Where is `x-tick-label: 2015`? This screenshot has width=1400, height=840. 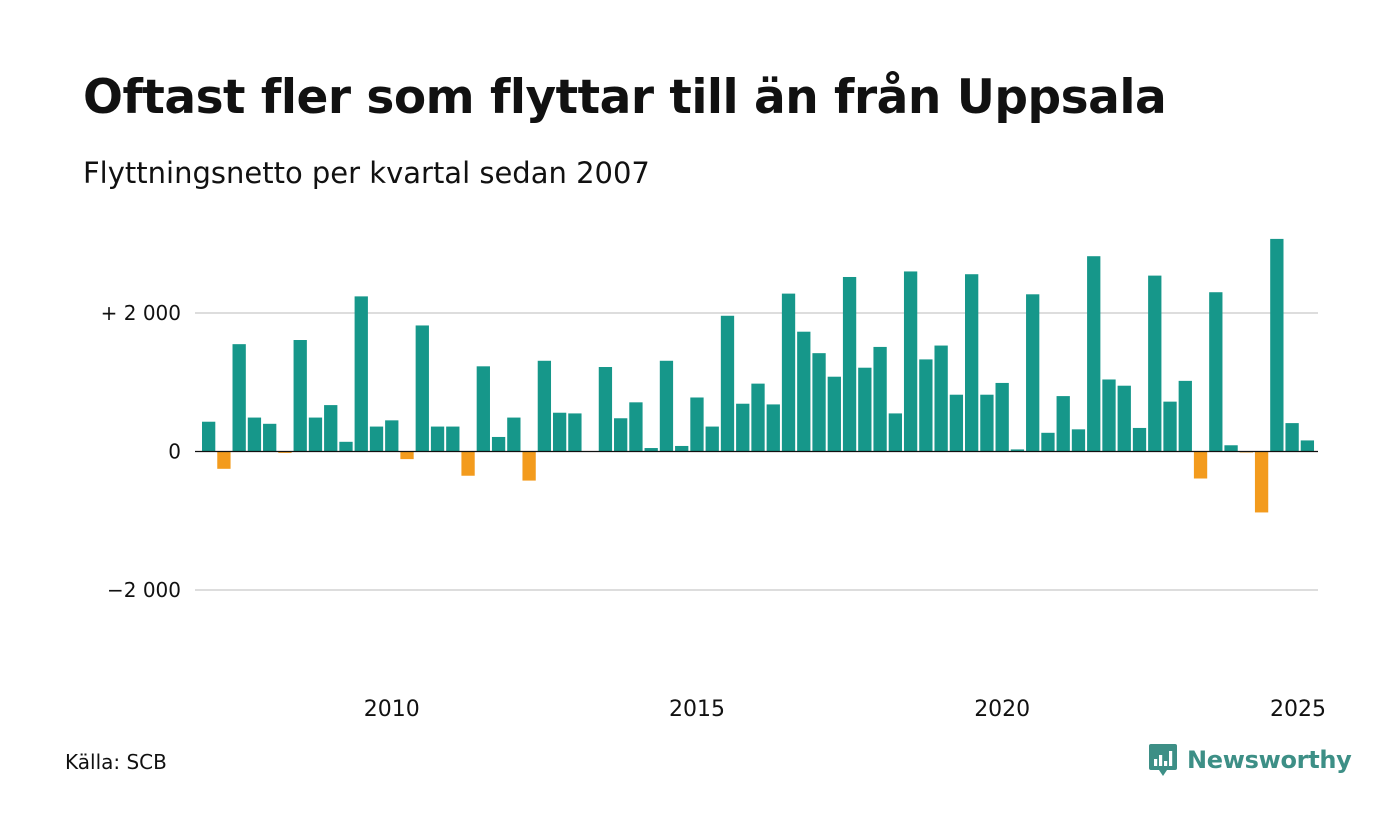
x-tick-label: 2015 is located at coordinates (697, 709).